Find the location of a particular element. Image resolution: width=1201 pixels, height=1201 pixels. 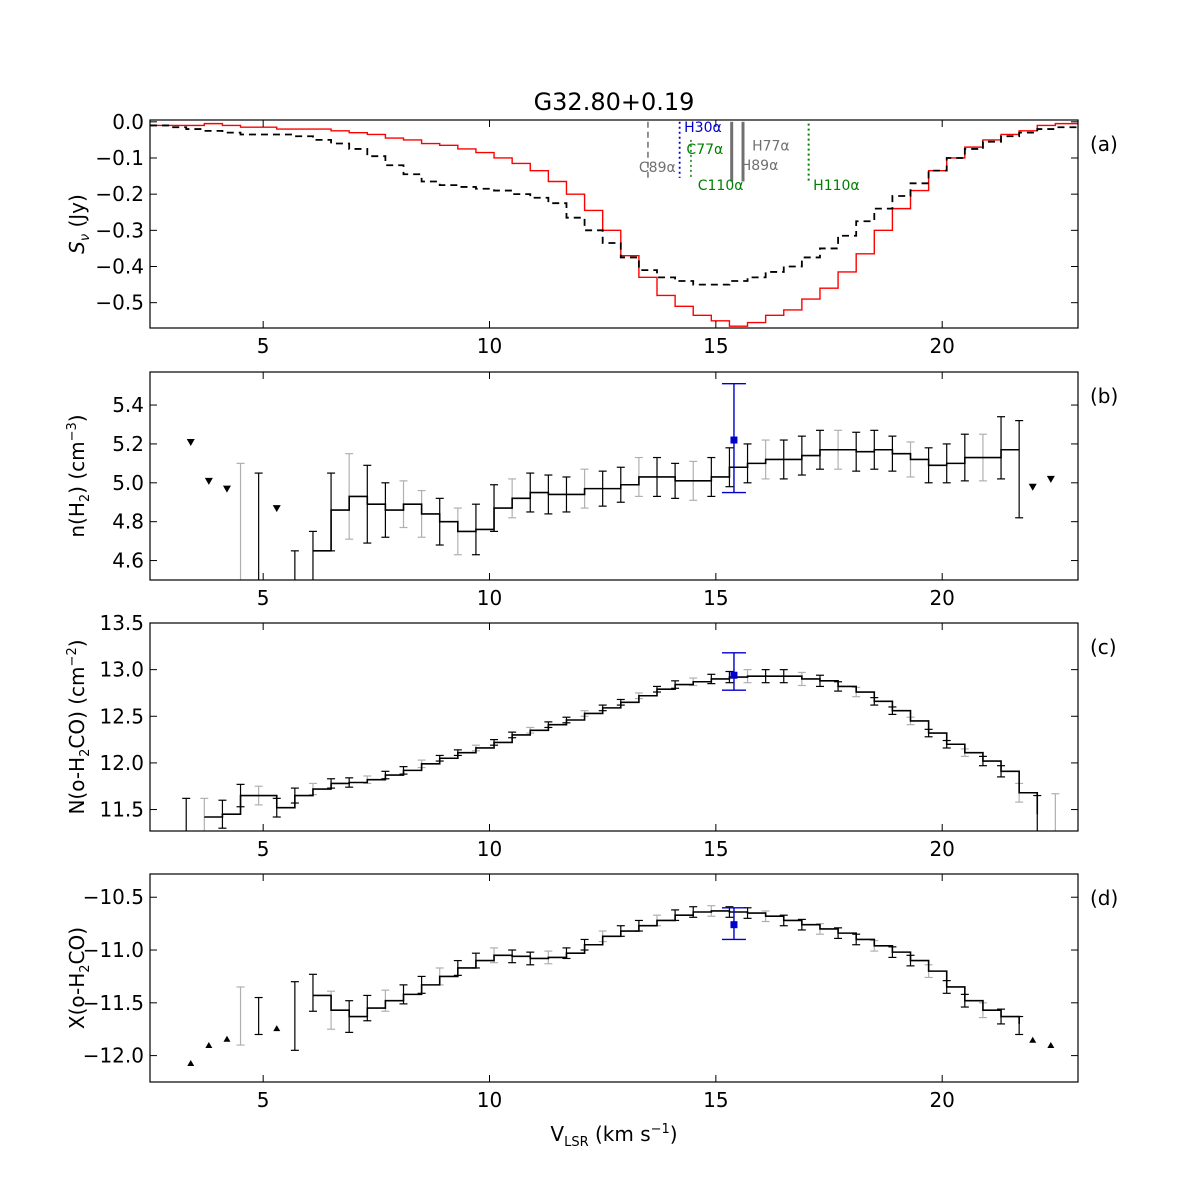

panel-label: (b) is located at coordinates (1104, 396).